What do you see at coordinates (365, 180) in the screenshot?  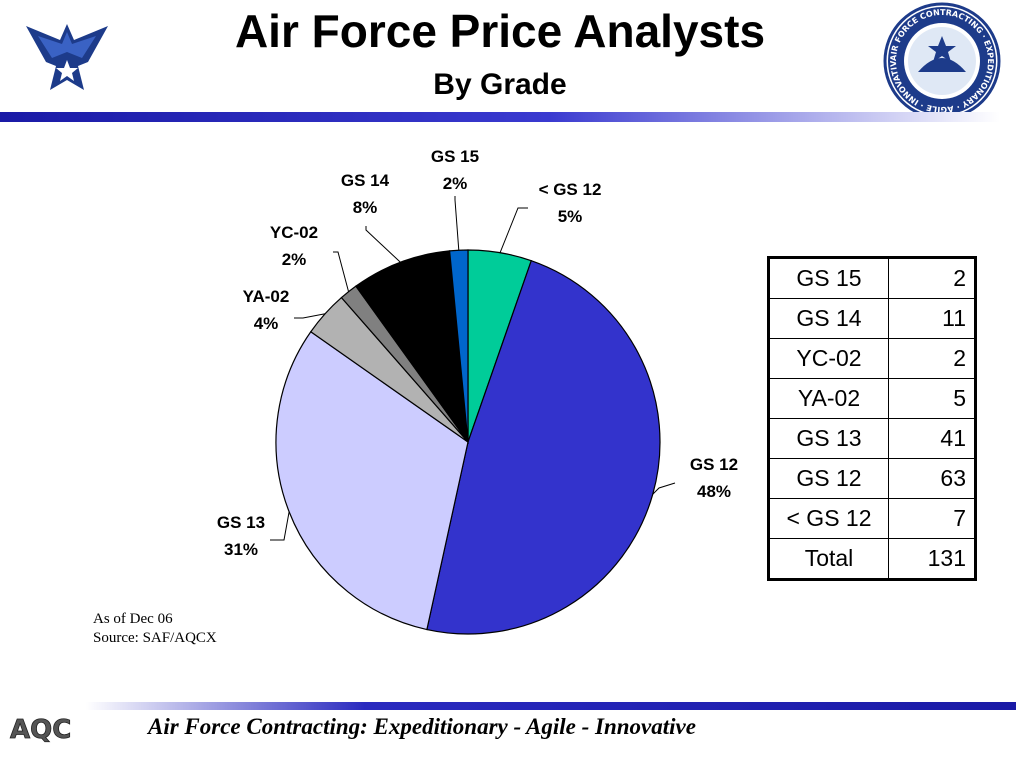 I see `slice-label: GS 14` at bounding box center [365, 180].